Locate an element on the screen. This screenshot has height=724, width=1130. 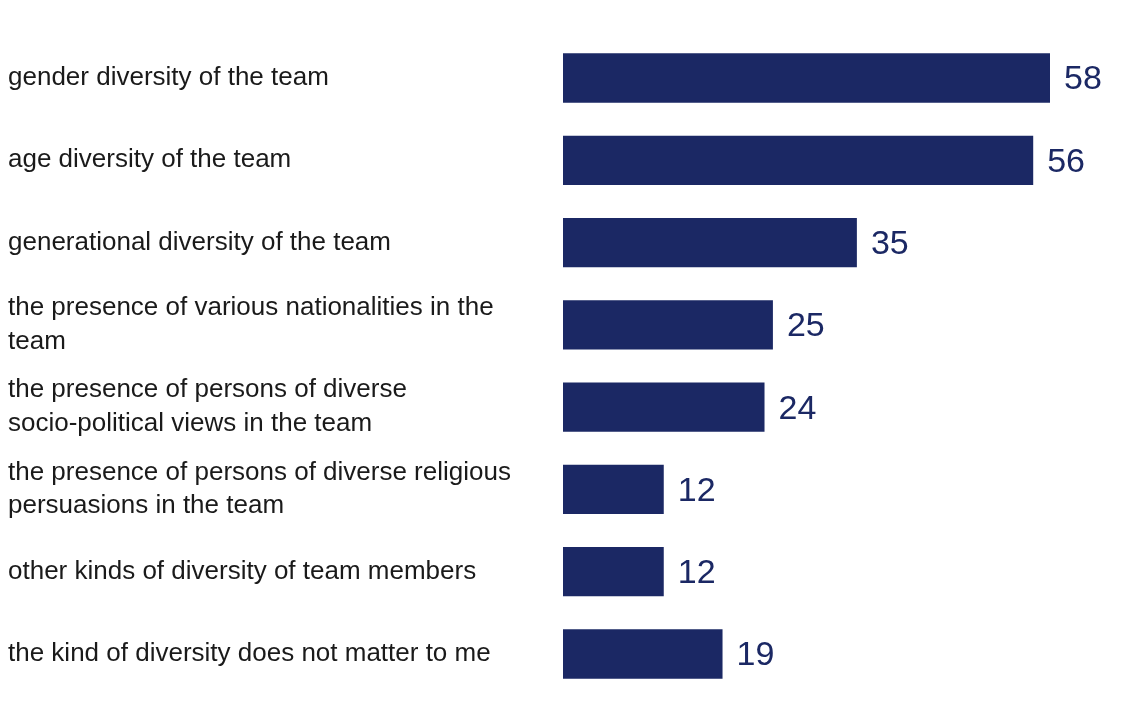
data-label: 24 is located at coordinates (797, 406).